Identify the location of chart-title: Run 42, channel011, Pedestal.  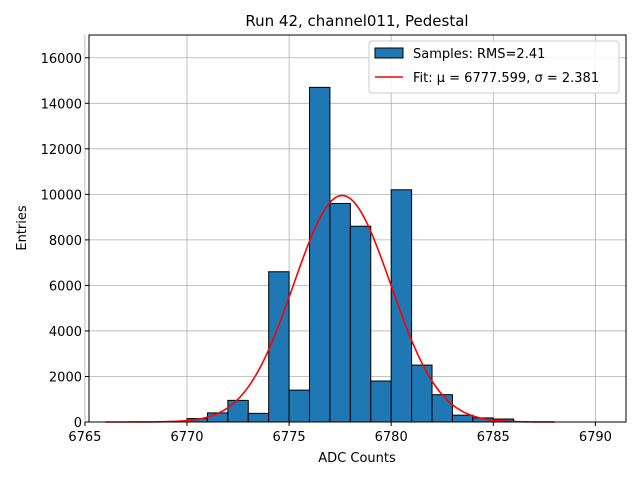
(356, 21).